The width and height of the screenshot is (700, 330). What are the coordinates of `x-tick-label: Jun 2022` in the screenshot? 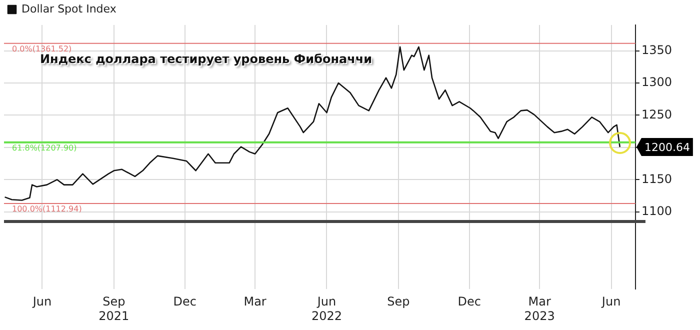 It's located at (326, 308).